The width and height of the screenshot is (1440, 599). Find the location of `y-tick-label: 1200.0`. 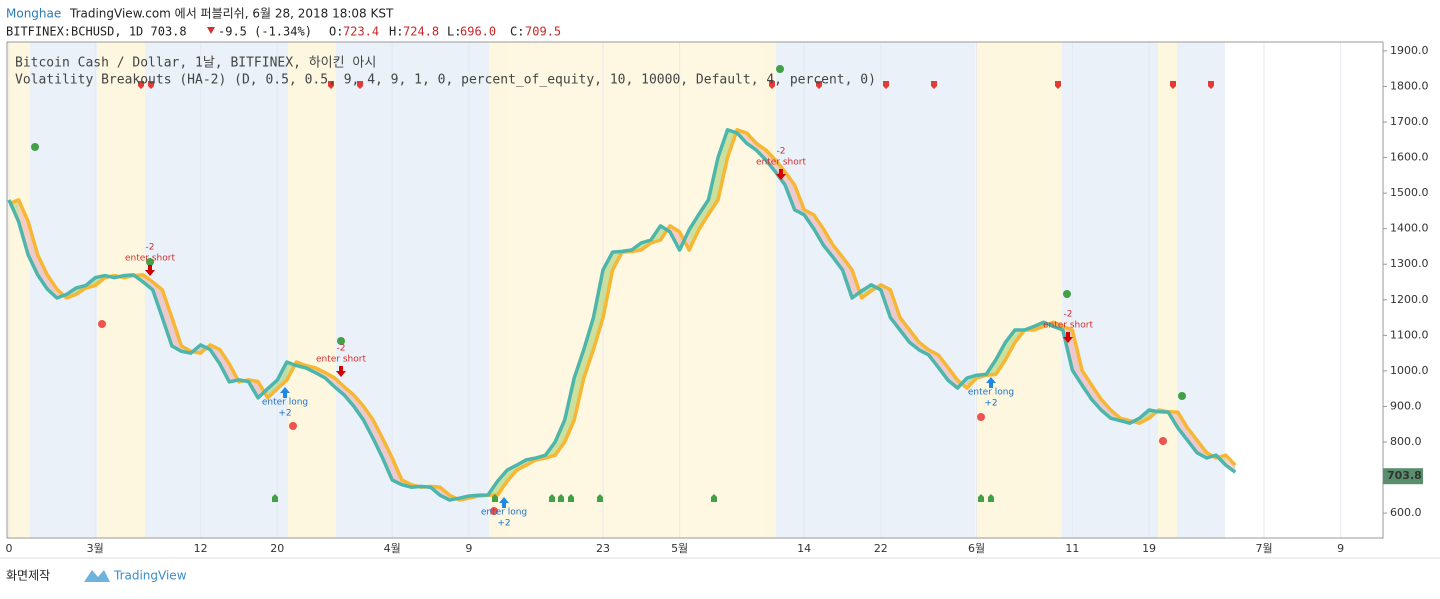

y-tick-label: 1200.0 is located at coordinates (1409, 299).